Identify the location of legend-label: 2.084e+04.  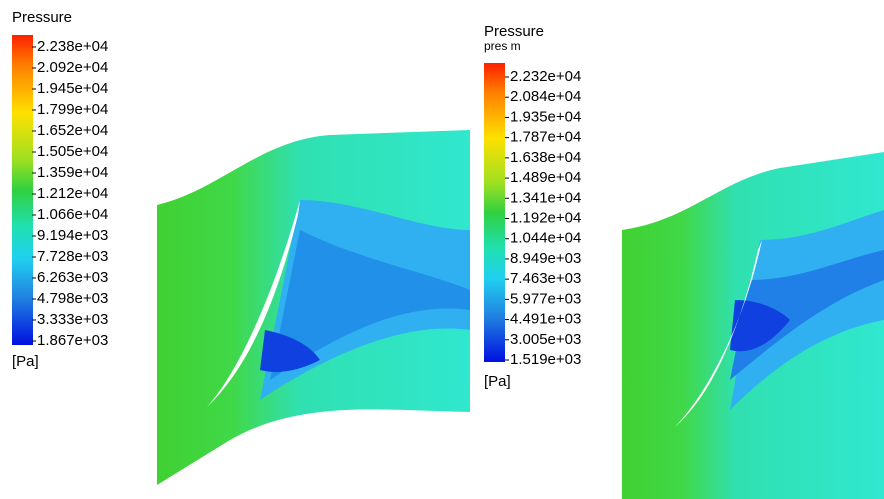
(545, 96).